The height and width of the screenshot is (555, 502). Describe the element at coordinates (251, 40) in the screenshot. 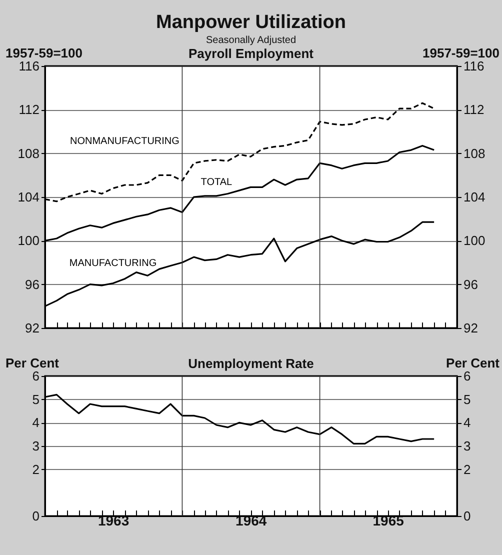

I see `chart-subtitle: Seasonally Adjusted` at that location.